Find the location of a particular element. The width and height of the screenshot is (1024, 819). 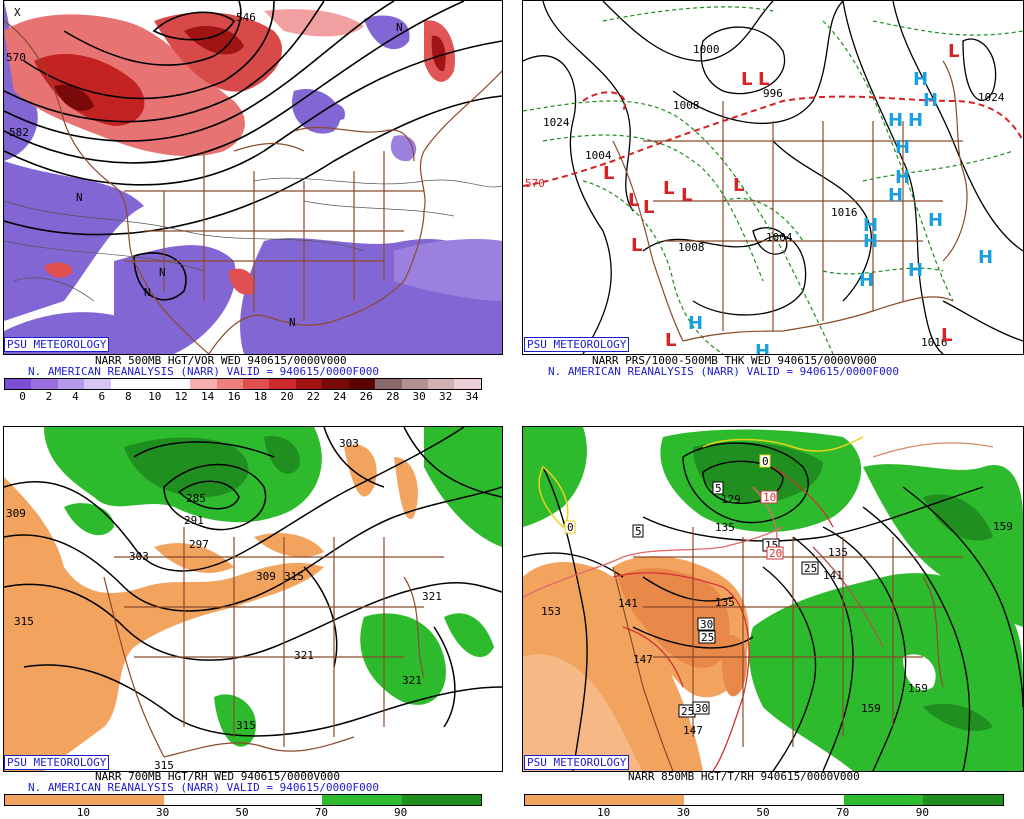

colorbar-tick-label: 50 is located at coordinates (763, 812).